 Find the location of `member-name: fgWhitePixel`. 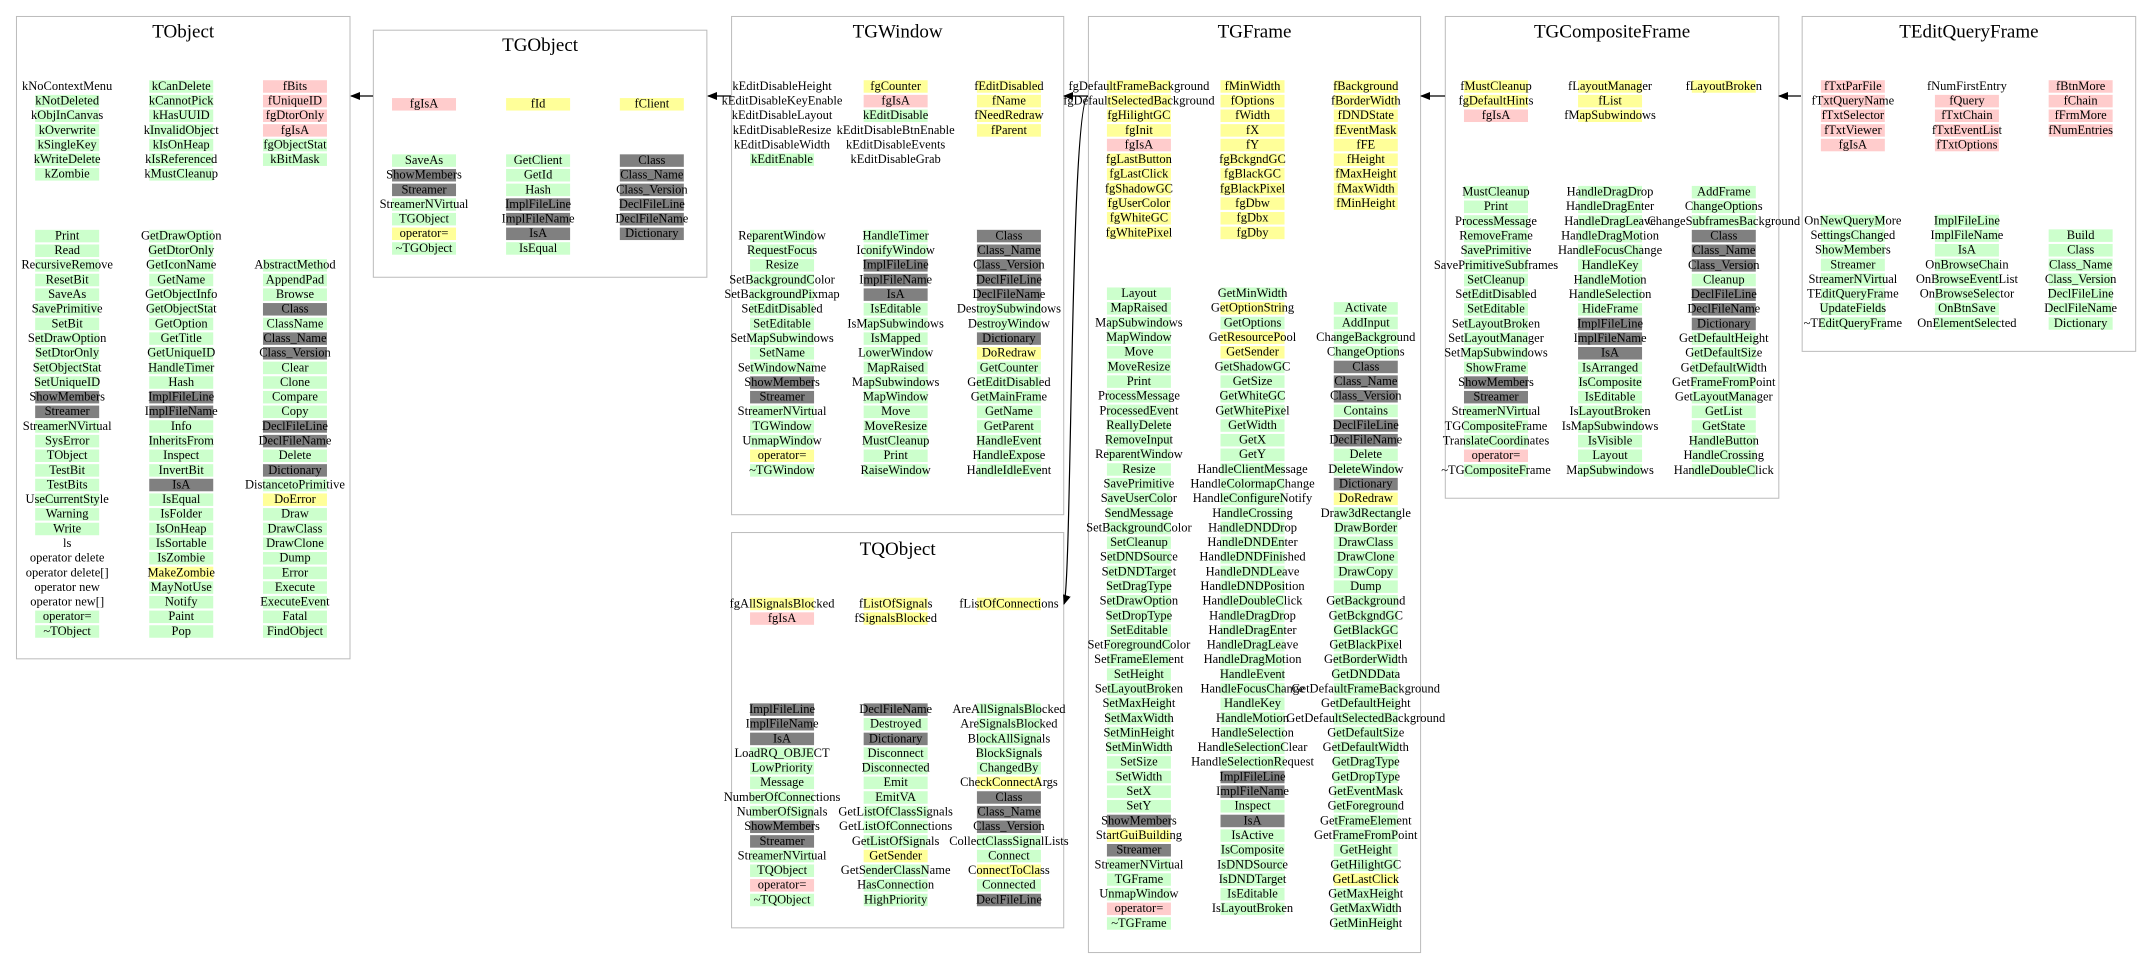

member-name: fgWhitePixel is located at coordinates (1139, 232).